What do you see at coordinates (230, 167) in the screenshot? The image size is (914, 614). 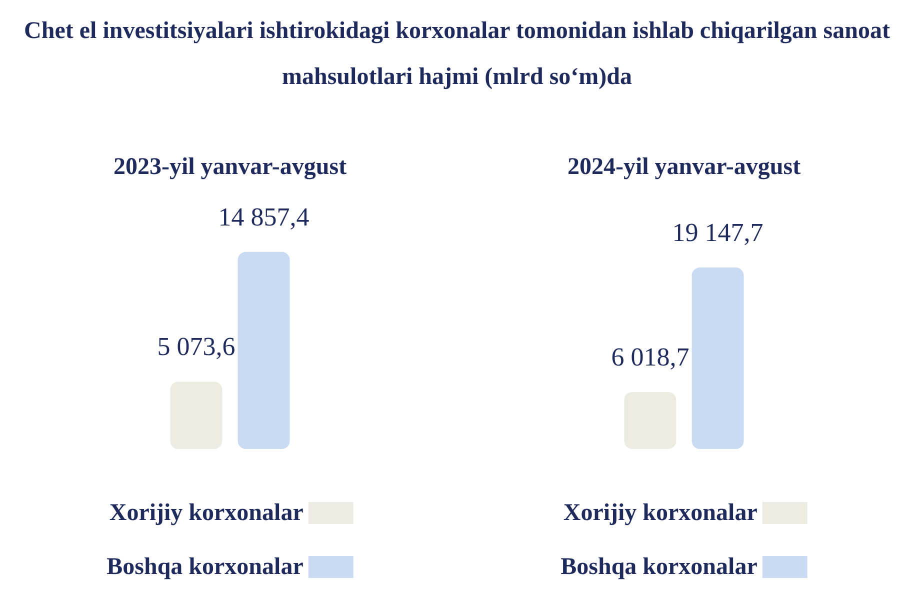 I see `chart-subtitle: 2023-yil yanvar-avgust` at bounding box center [230, 167].